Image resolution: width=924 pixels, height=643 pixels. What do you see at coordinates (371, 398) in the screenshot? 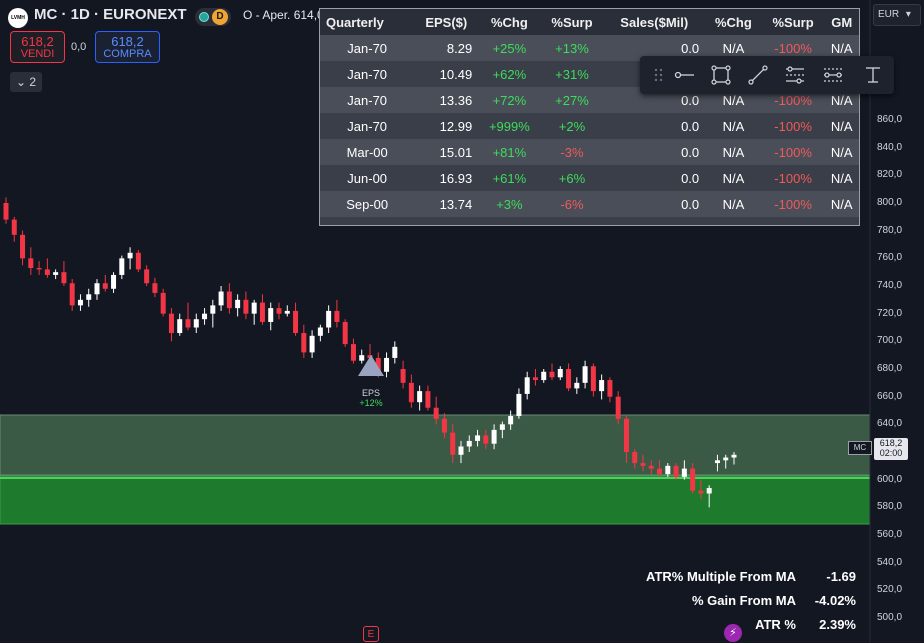
I see `eps-marker-label: EPS +12%` at bounding box center [371, 398].